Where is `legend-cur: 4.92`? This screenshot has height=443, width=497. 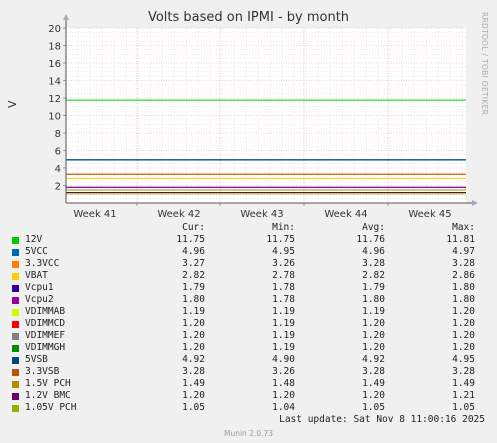
legend-cur: 4.92 is located at coordinates (193, 359).